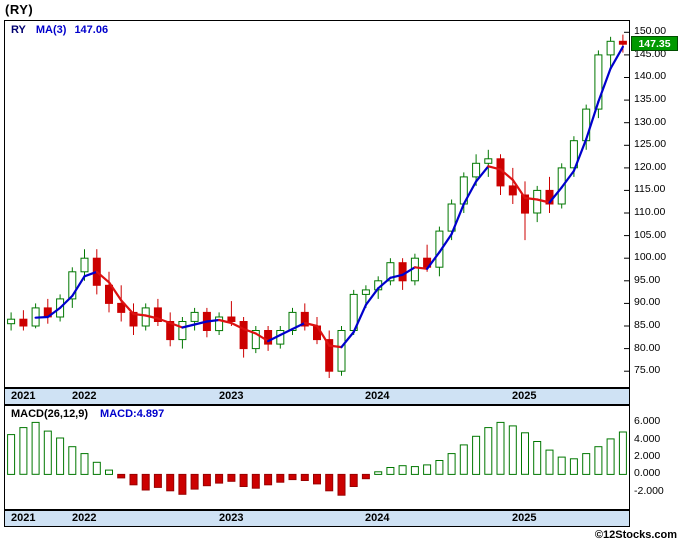 Image resolution: width=680 pixels, height=546 pixels. I want to click on price-tick-label: 80.00, so click(647, 348).